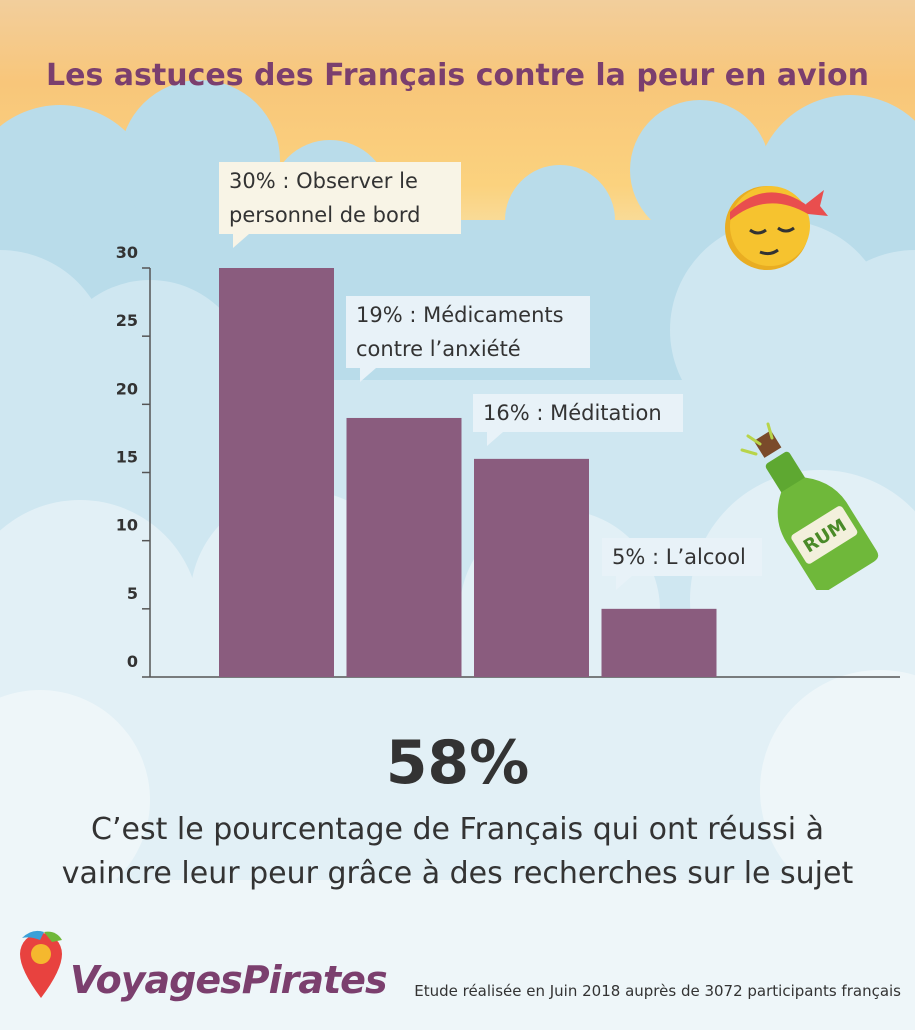  What do you see at coordinates (132, 661) in the screenshot?
I see `y-tick-label: 0` at bounding box center [132, 661].